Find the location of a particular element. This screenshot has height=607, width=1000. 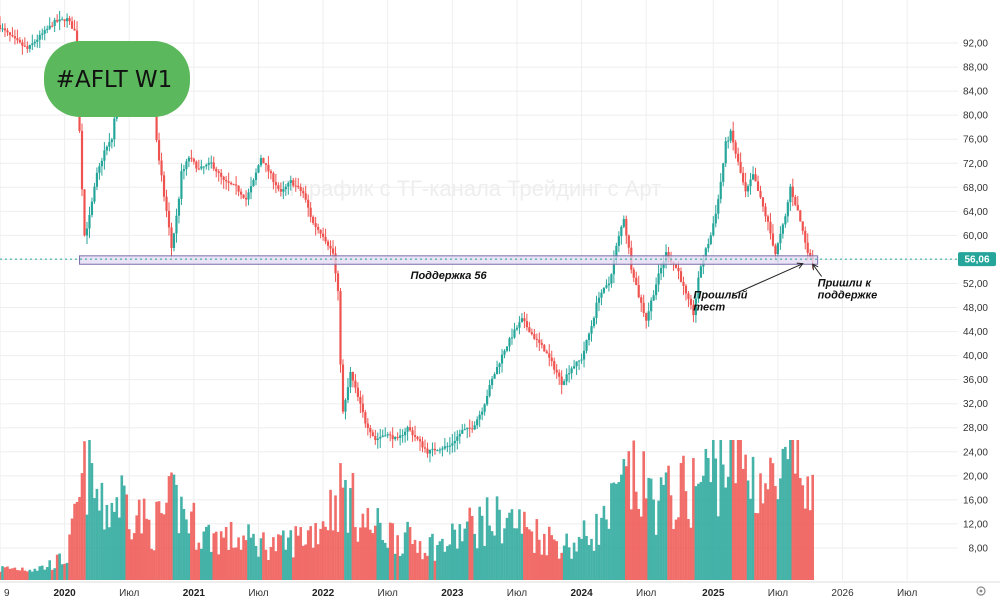

x-tick-label: Июл is located at coordinates (907, 593).